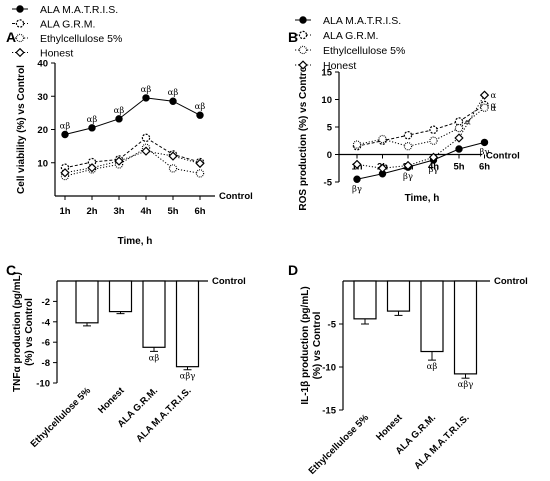 The height and width of the screenshot is (481, 550). What do you see at coordinates (229, 281) in the screenshot?
I see `baseline-label-c: Control` at bounding box center [229, 281].